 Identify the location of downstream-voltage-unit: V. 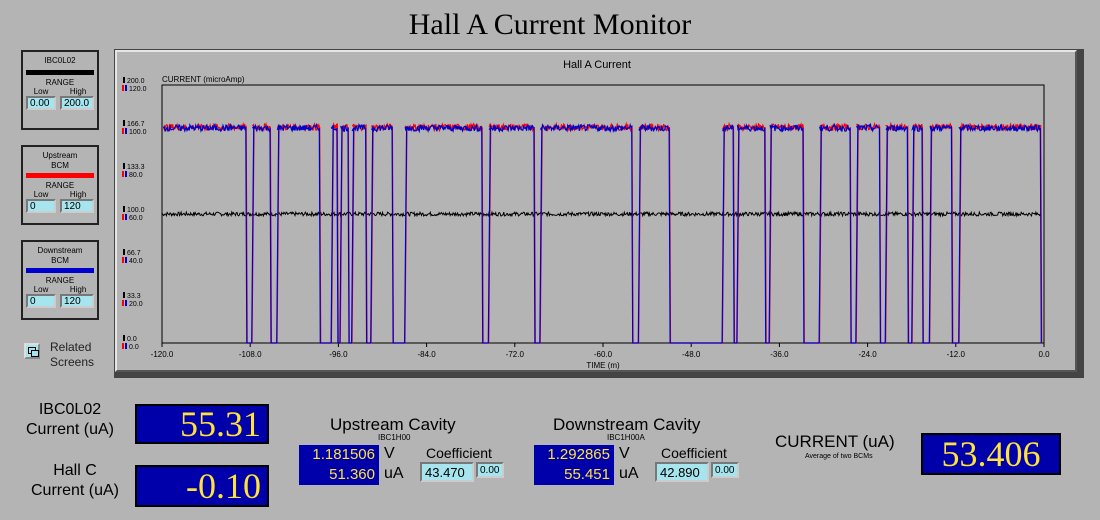
(624, 453).